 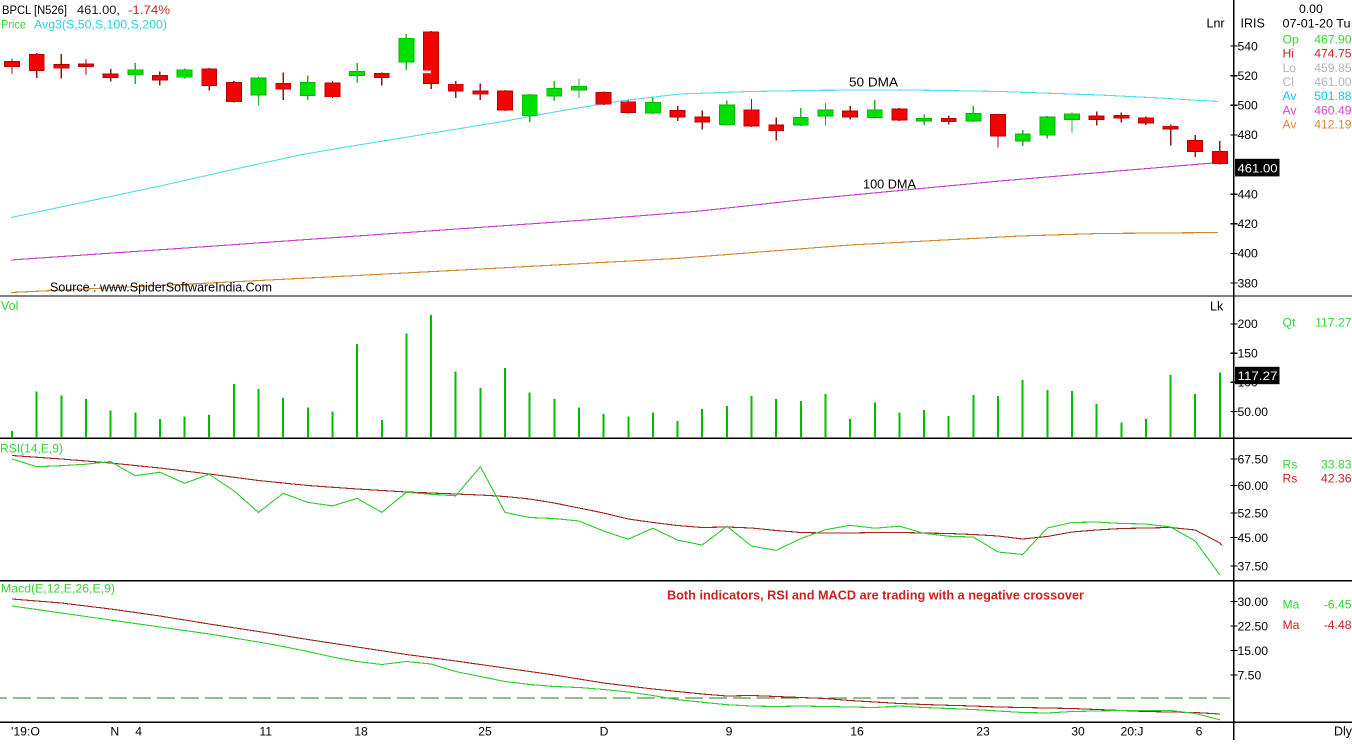 I want to click on svg-text: 33.83, so click(x=1336, y=464).